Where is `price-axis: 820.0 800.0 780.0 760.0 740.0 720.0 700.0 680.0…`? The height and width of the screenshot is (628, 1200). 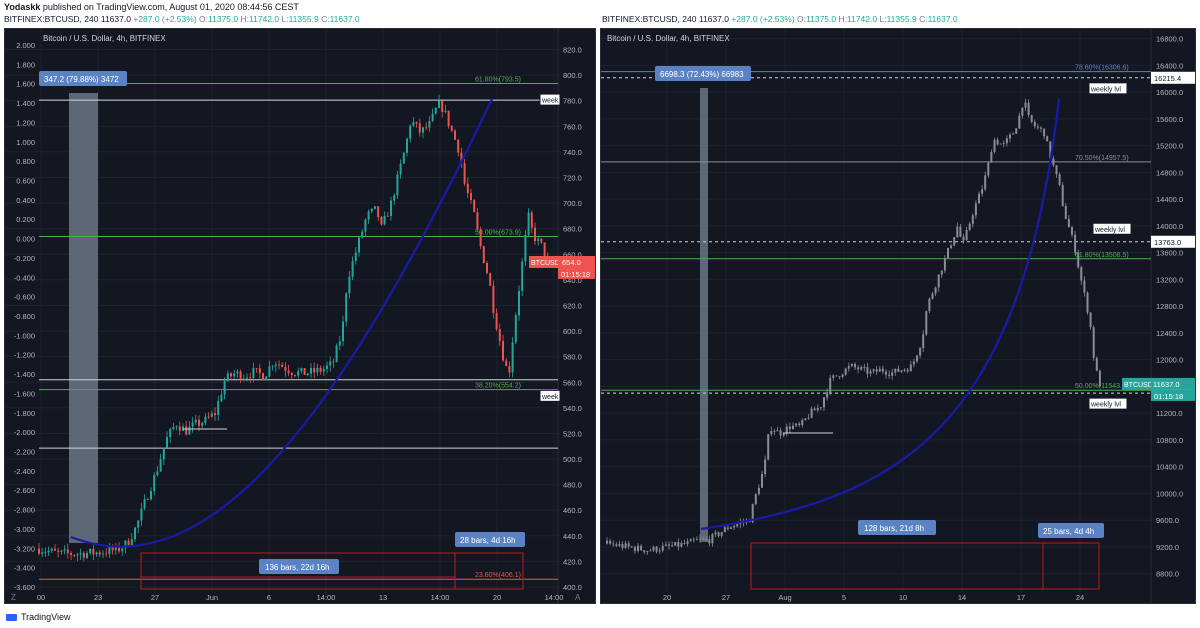 price-axis: 820.0 800.0 780.0 760.0 740.0 720.0 700.0 680.0… is located at coordinates (572, 319).